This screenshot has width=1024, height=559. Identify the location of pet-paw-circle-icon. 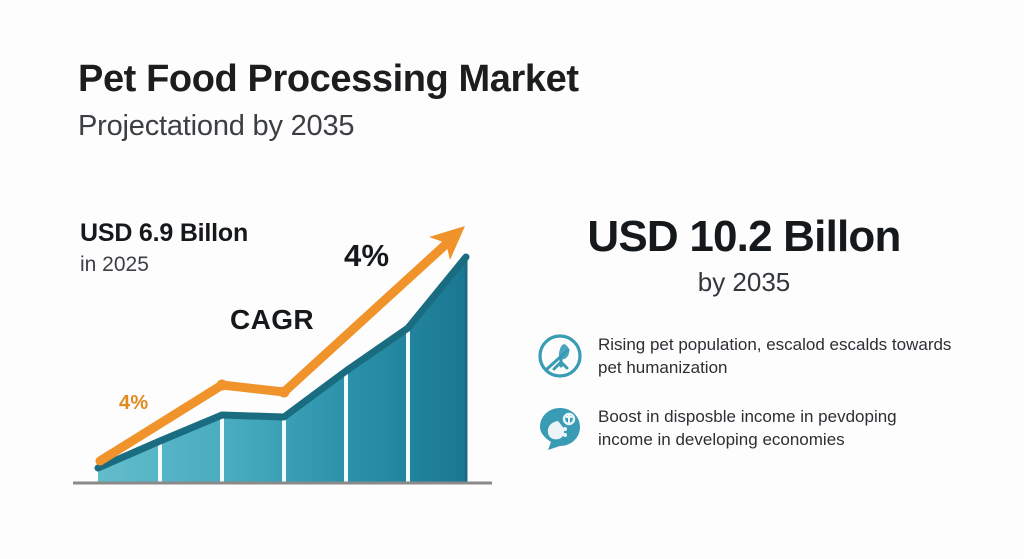
(560, 356).